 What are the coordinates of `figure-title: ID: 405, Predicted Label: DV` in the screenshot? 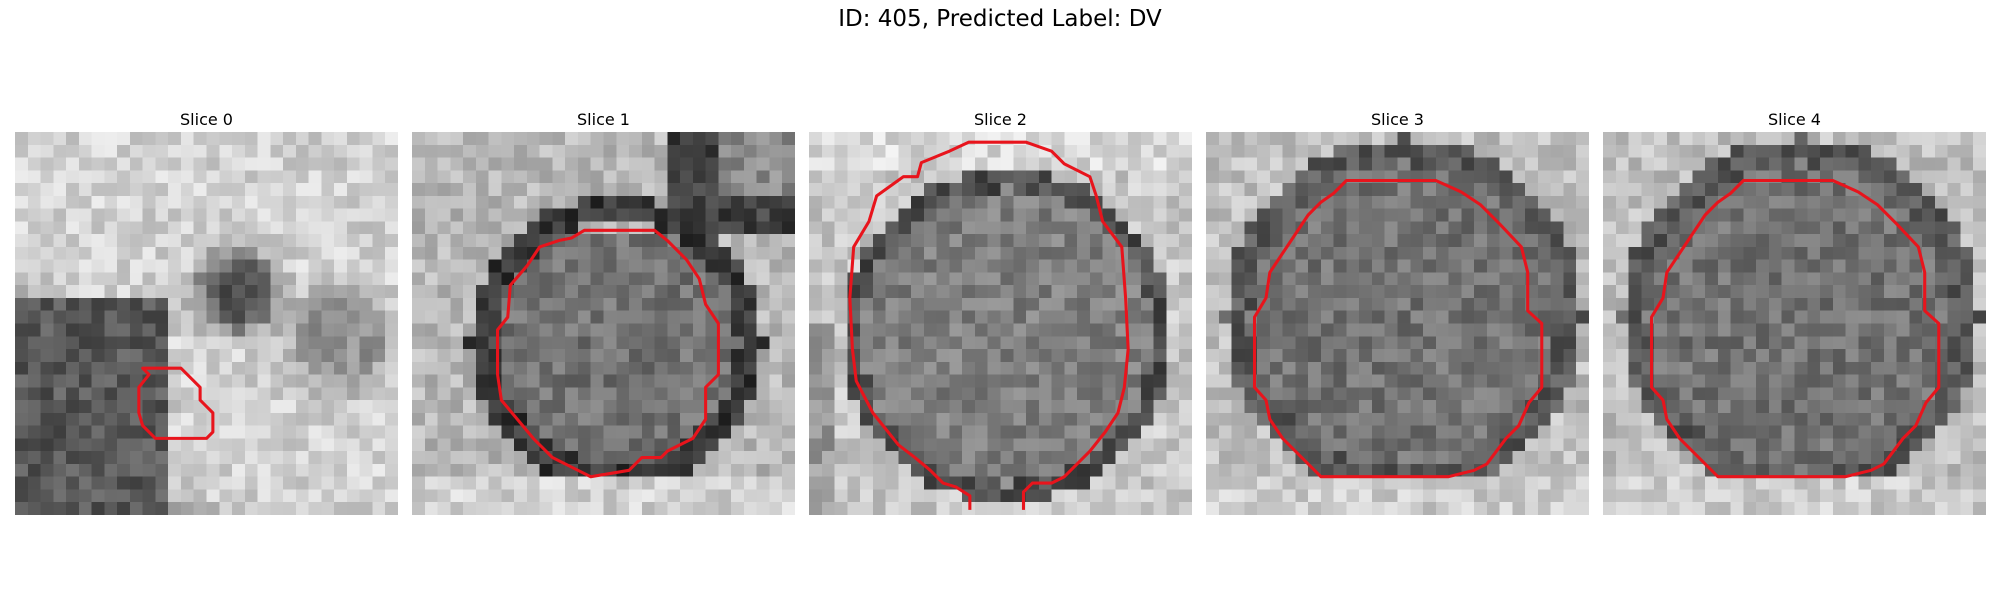 It's located at (1000, 19).